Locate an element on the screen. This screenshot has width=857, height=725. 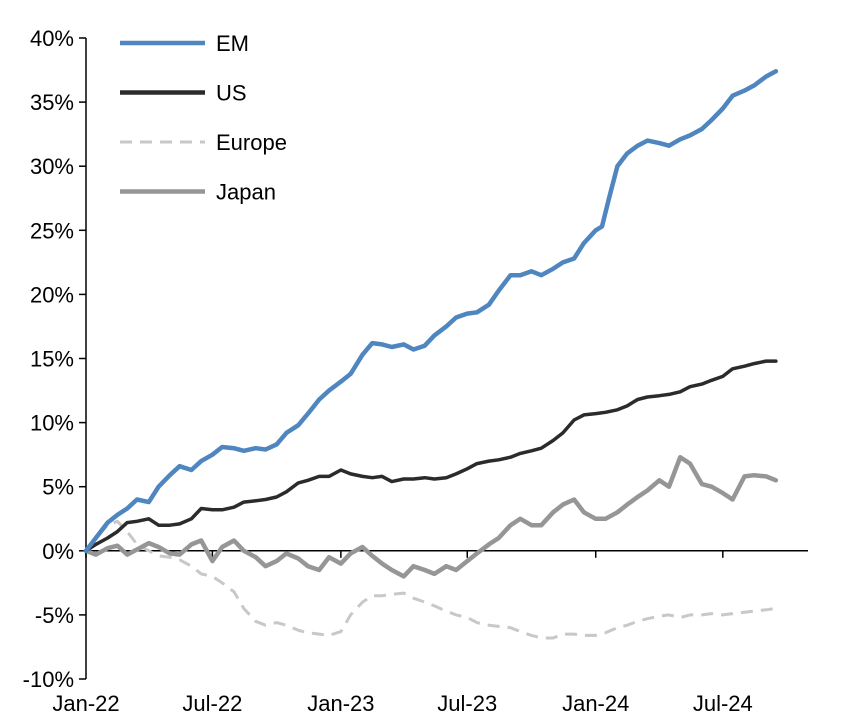
y-tick-label: 0% is located at coordinates (58, 551).